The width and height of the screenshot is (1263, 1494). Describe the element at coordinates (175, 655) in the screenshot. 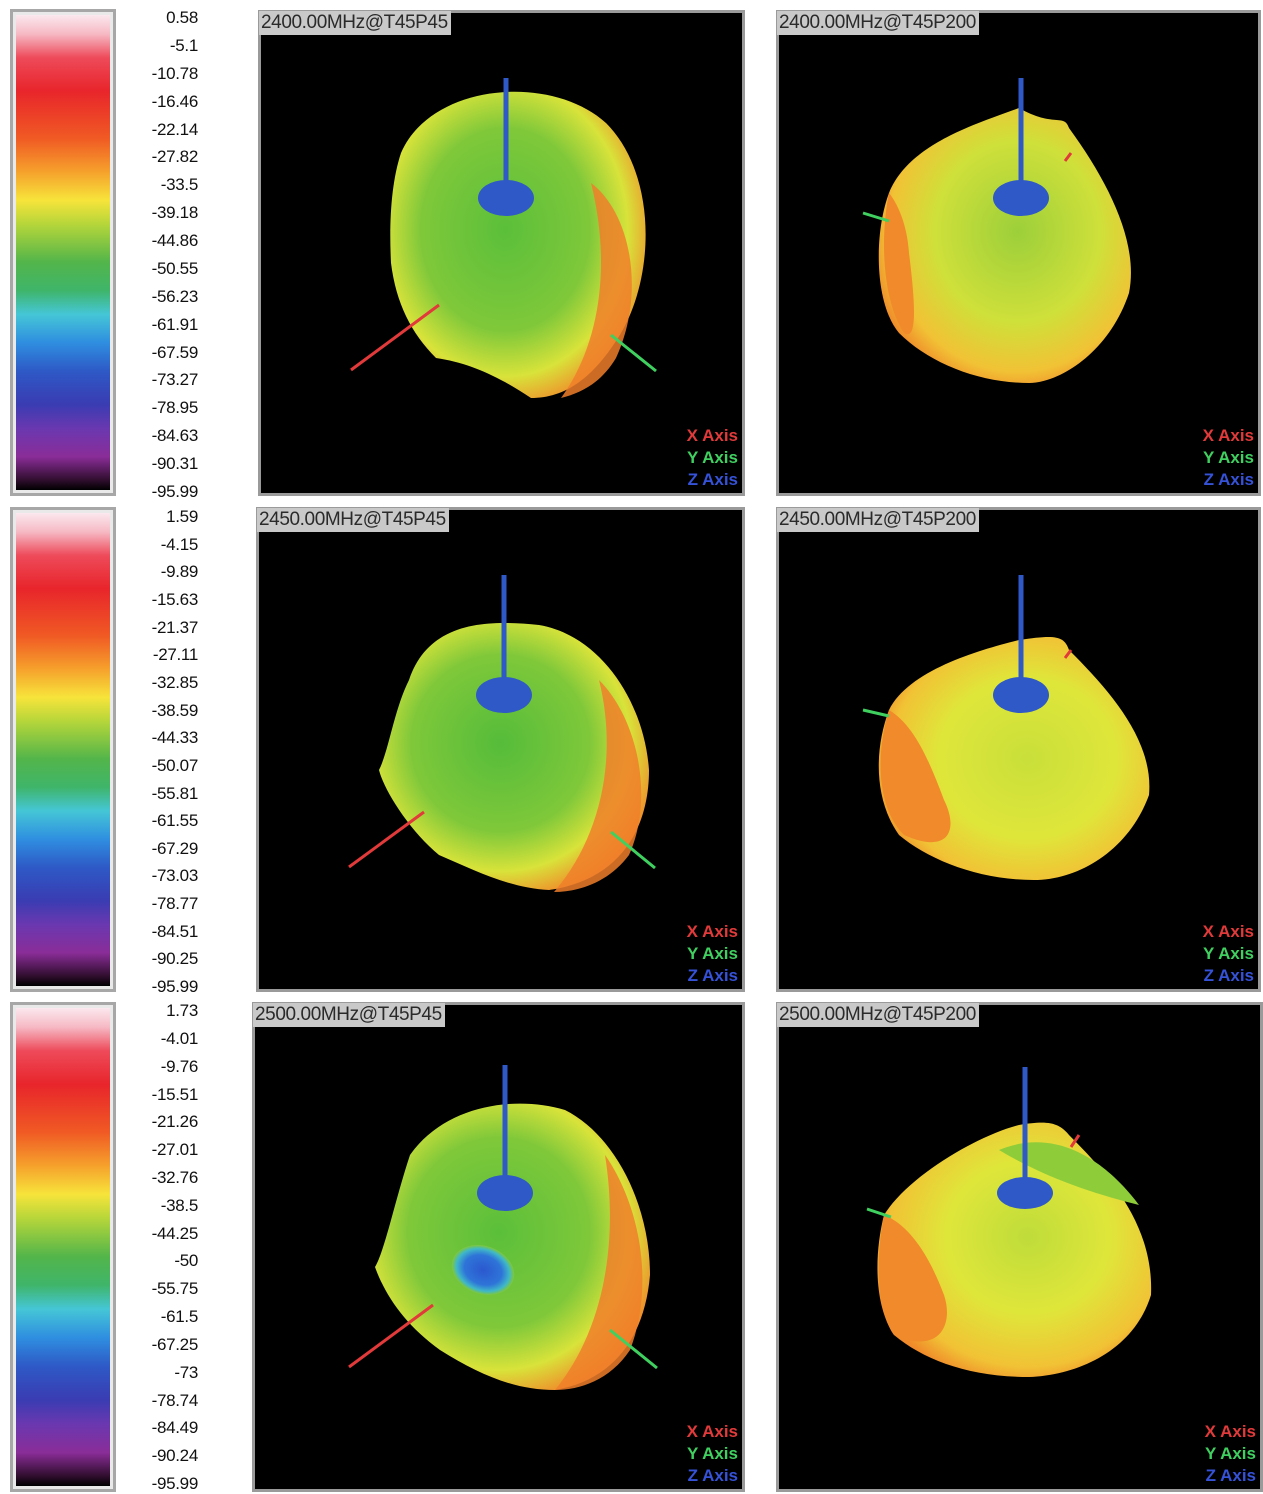

I see `scale-tick: -27.11` at that location.